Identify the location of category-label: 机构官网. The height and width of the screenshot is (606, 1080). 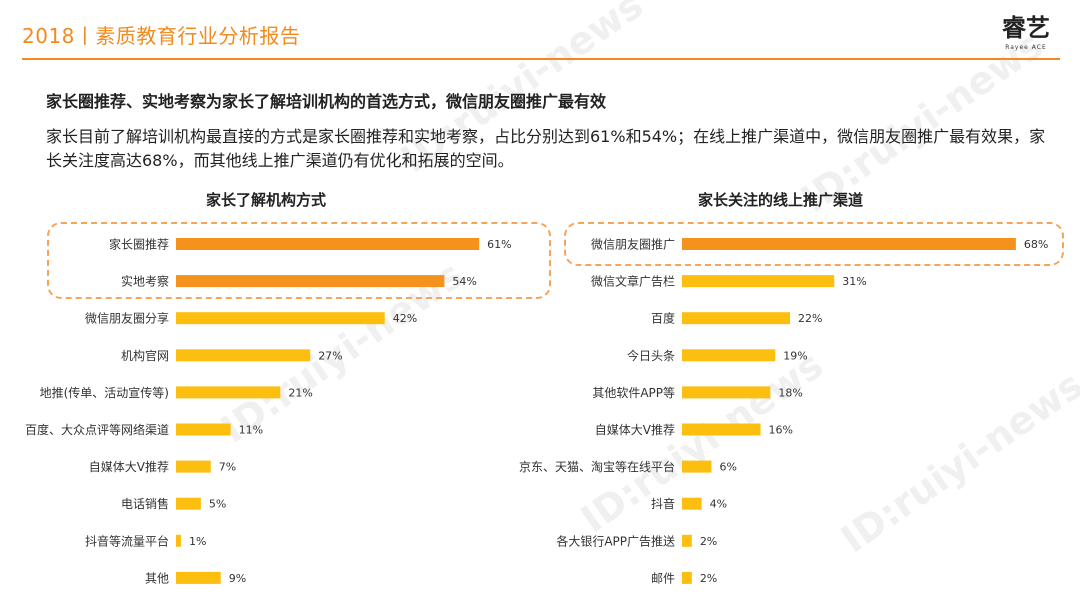
(145, 355).